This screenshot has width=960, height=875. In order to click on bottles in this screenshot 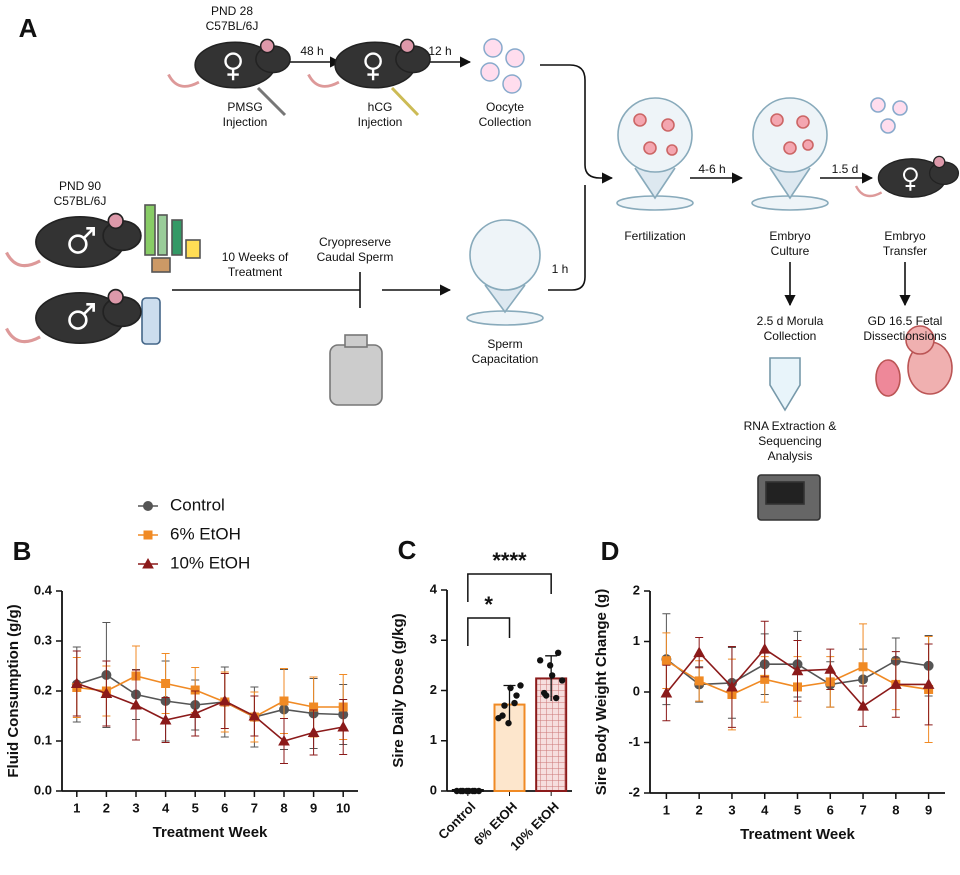, I will do `click(172, 238)`.